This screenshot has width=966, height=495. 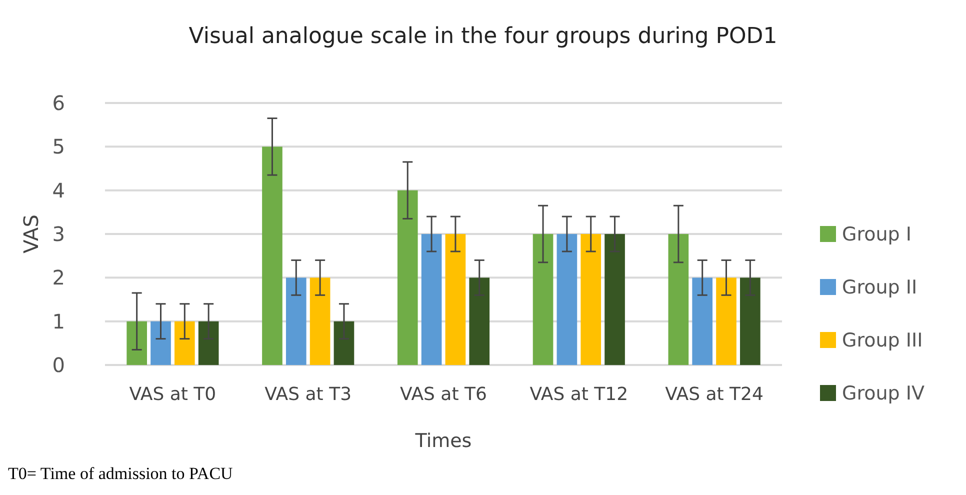 What do you see at coordinates (483, 36) in the screenshot?
I see `chart-title: Visual analogue scale in the four groups during POD1` at bounding box center [483, 36].